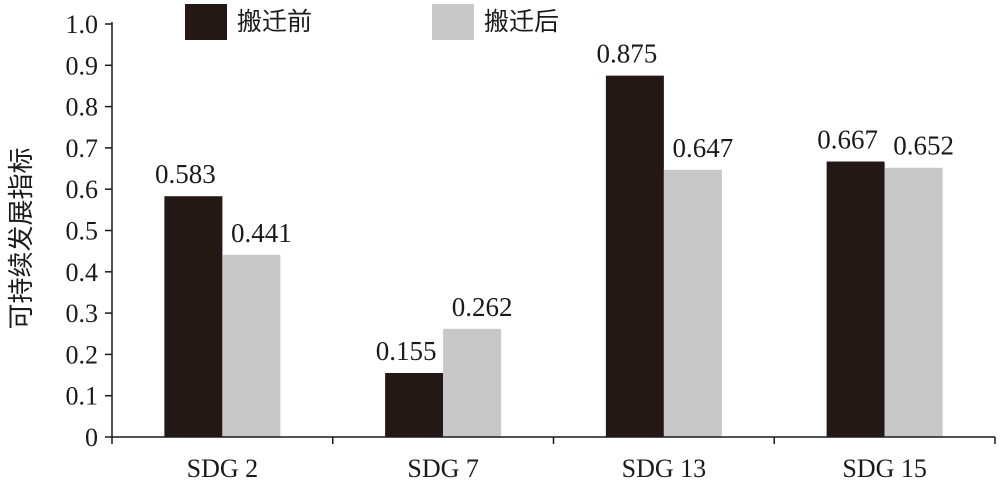  I want to click on y-tick-label: 0.2, so click(82, 354).